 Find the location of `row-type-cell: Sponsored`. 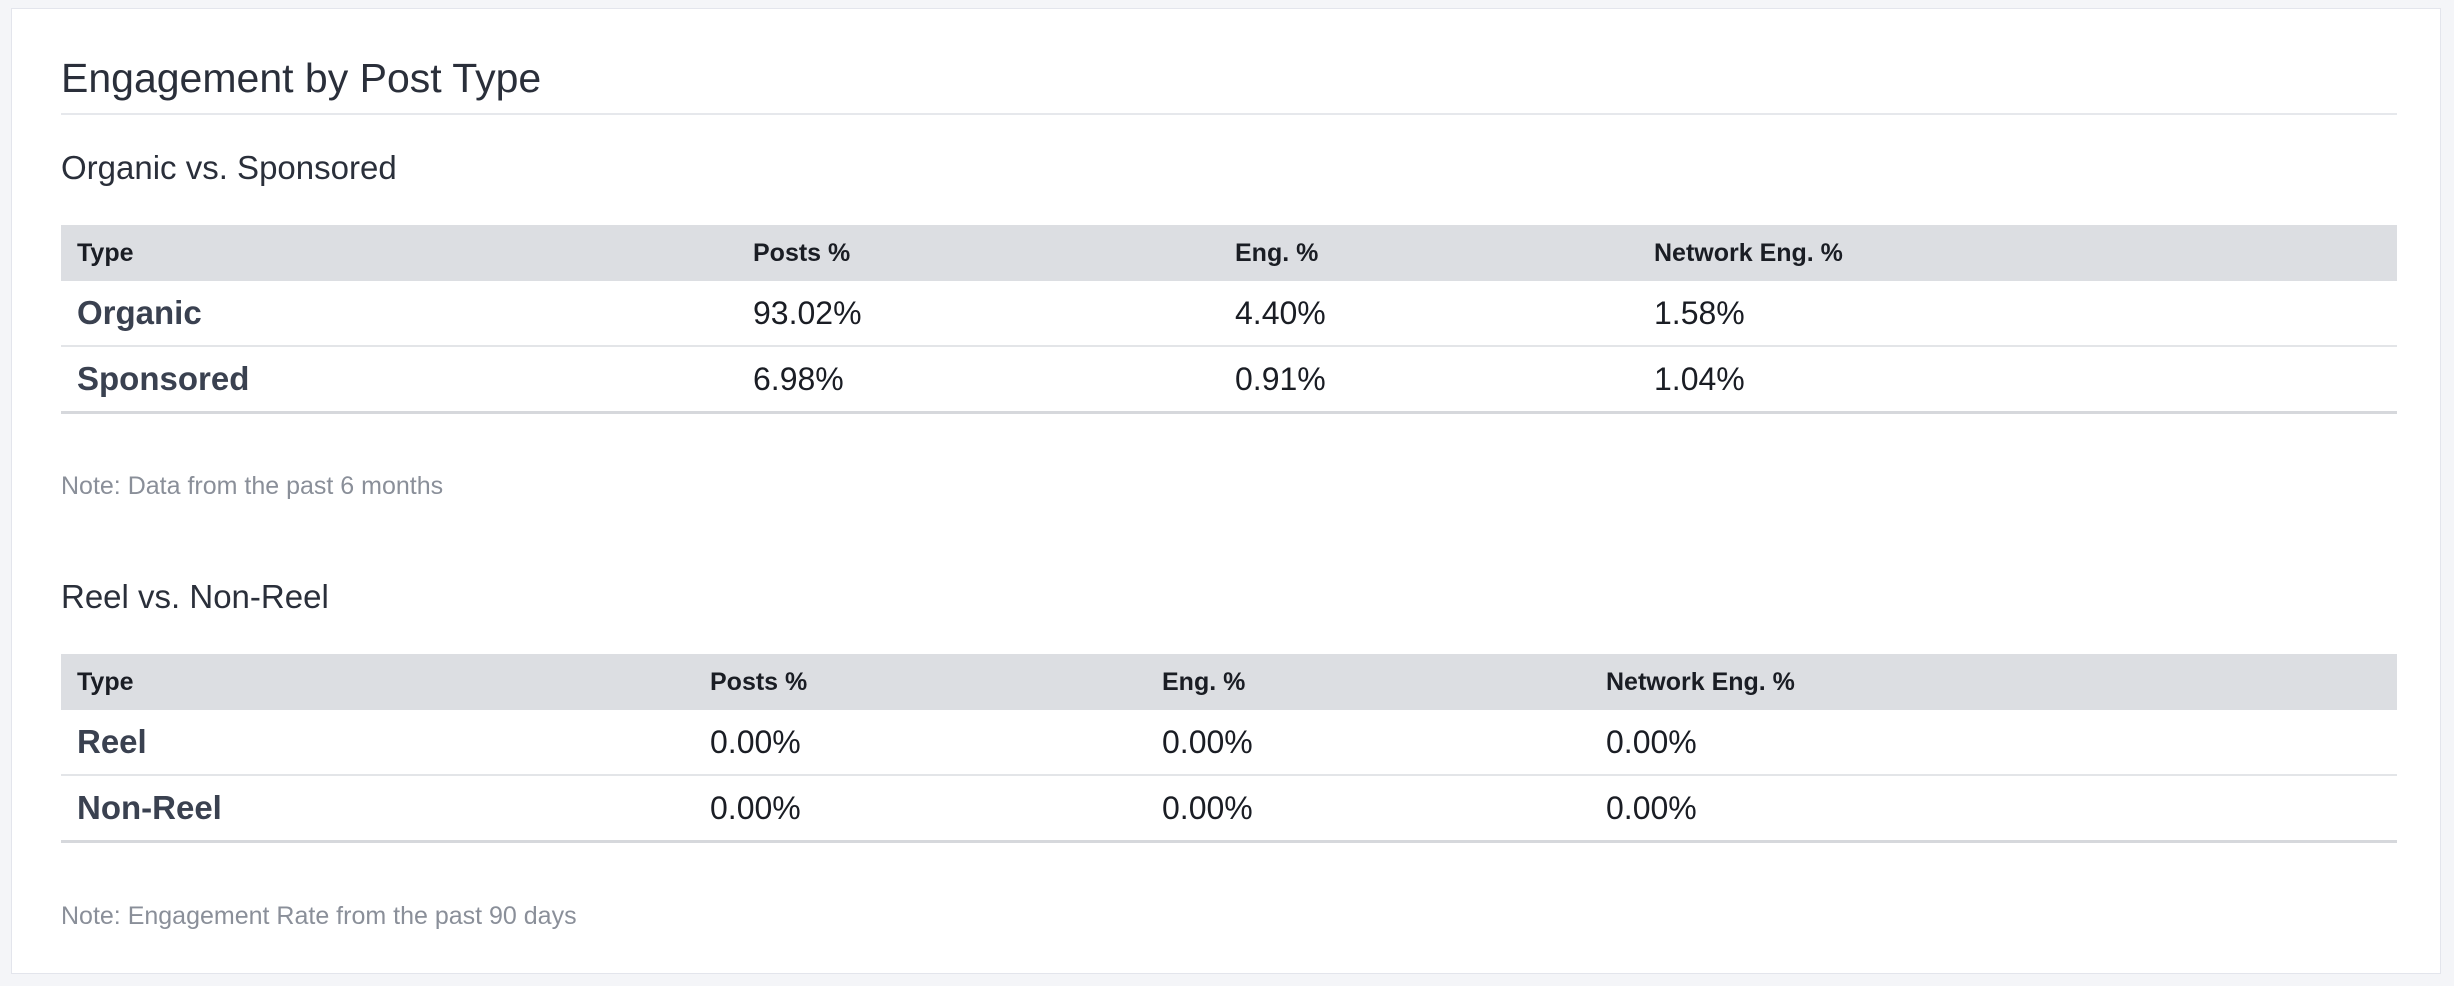

row-type-cell: Sponsored is located at coordinates (163, 378).